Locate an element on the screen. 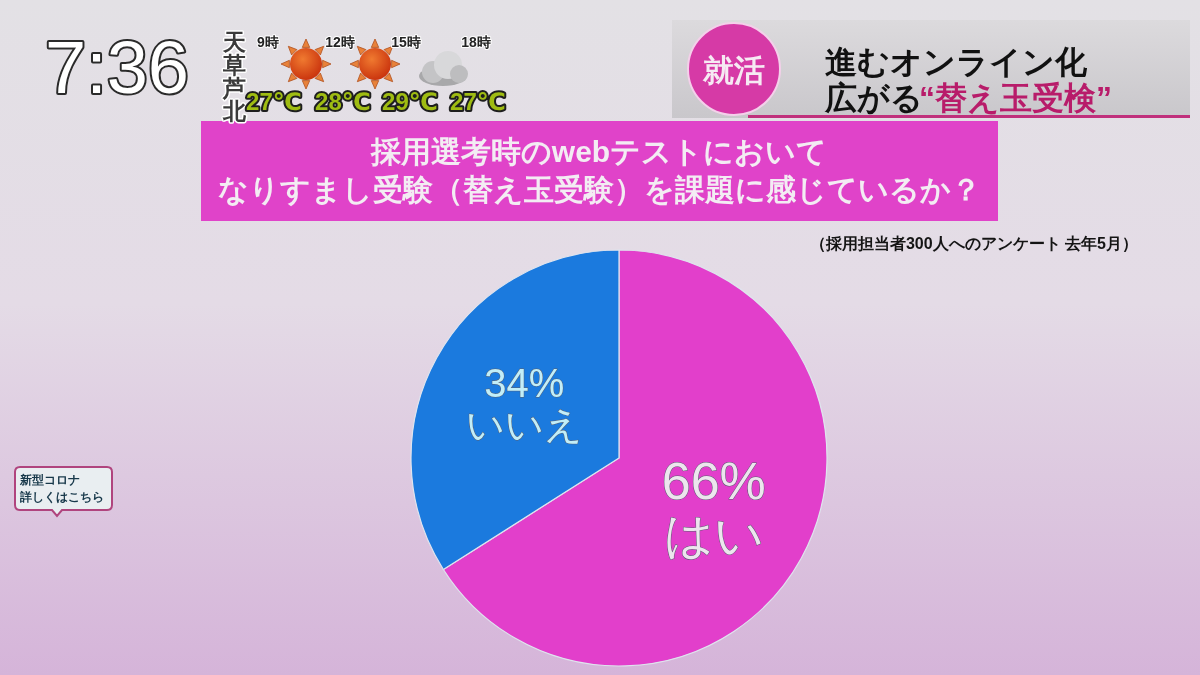  text: 進むオンライン化 is located at coordinates (956, 62).